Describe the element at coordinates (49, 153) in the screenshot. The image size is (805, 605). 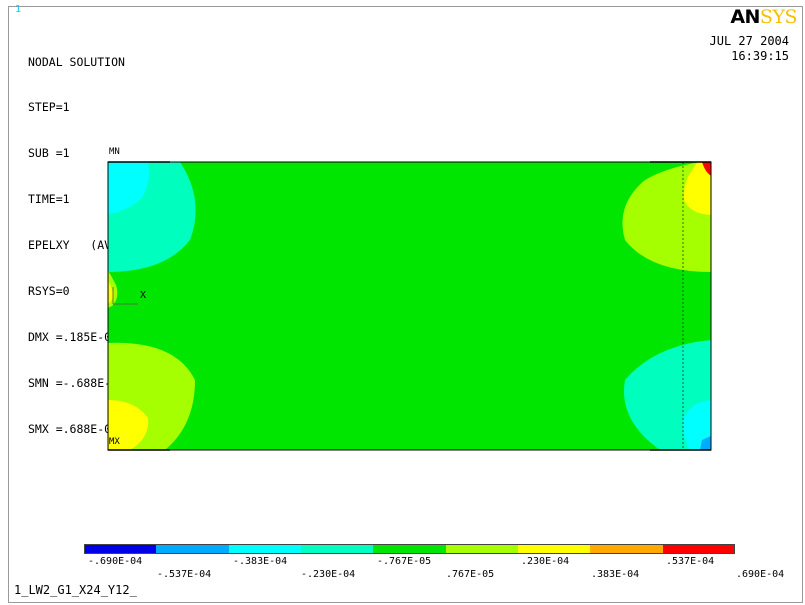
I see `info-sub: SUB =1` at that location.